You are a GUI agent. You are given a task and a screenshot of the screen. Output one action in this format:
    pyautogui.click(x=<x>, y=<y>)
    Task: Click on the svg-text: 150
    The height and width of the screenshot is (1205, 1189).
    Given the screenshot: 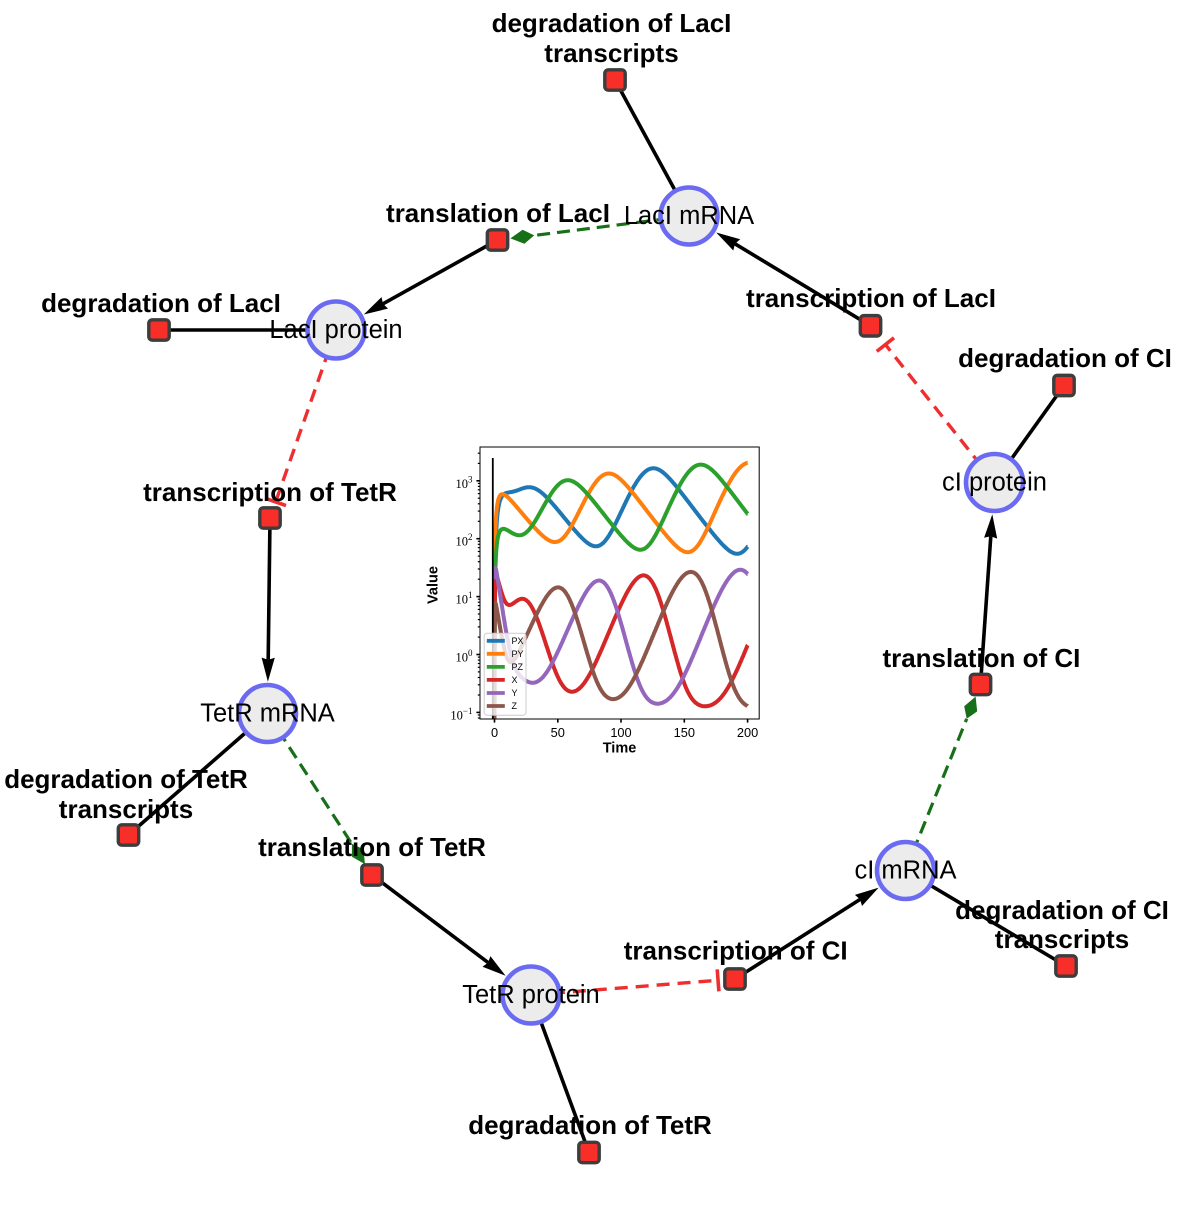 What is the action you would take?
    pyautogui.click(x=684, y=732)
    